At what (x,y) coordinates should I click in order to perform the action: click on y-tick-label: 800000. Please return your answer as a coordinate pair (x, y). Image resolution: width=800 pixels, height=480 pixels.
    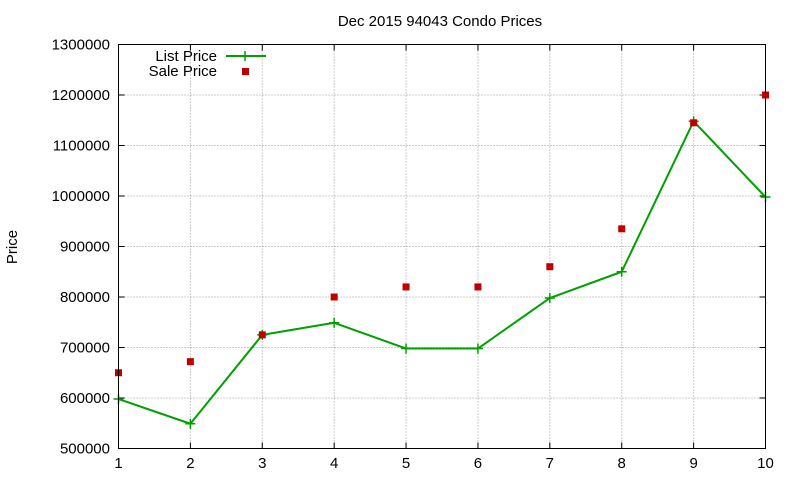
    Looking at the image, I should click on (85, 297).